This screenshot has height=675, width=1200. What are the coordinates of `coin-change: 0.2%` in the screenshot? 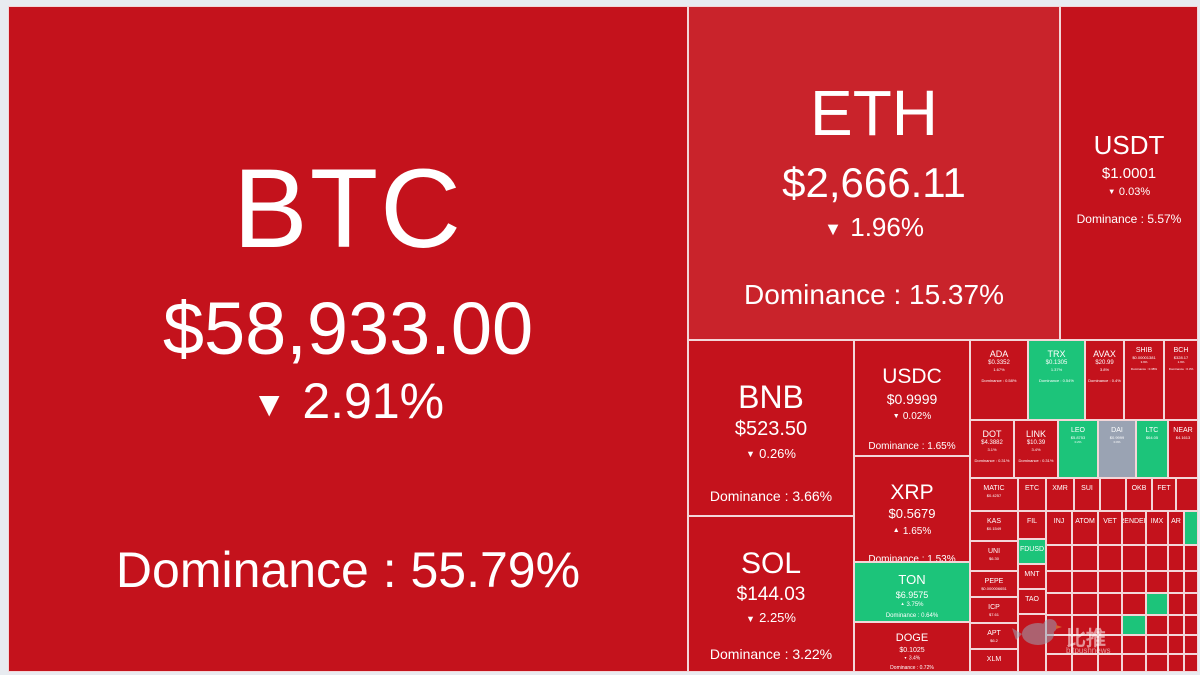 It's located at (1078, 441).